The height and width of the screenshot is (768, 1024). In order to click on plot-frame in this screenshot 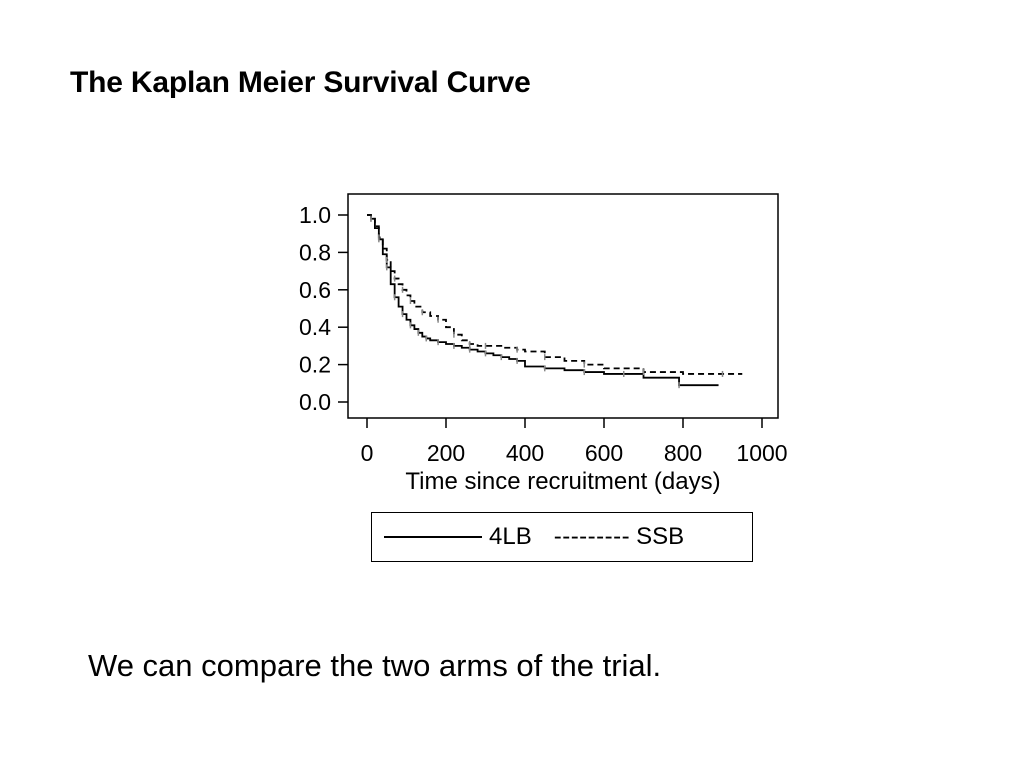, I will do `click(563, 306)`.